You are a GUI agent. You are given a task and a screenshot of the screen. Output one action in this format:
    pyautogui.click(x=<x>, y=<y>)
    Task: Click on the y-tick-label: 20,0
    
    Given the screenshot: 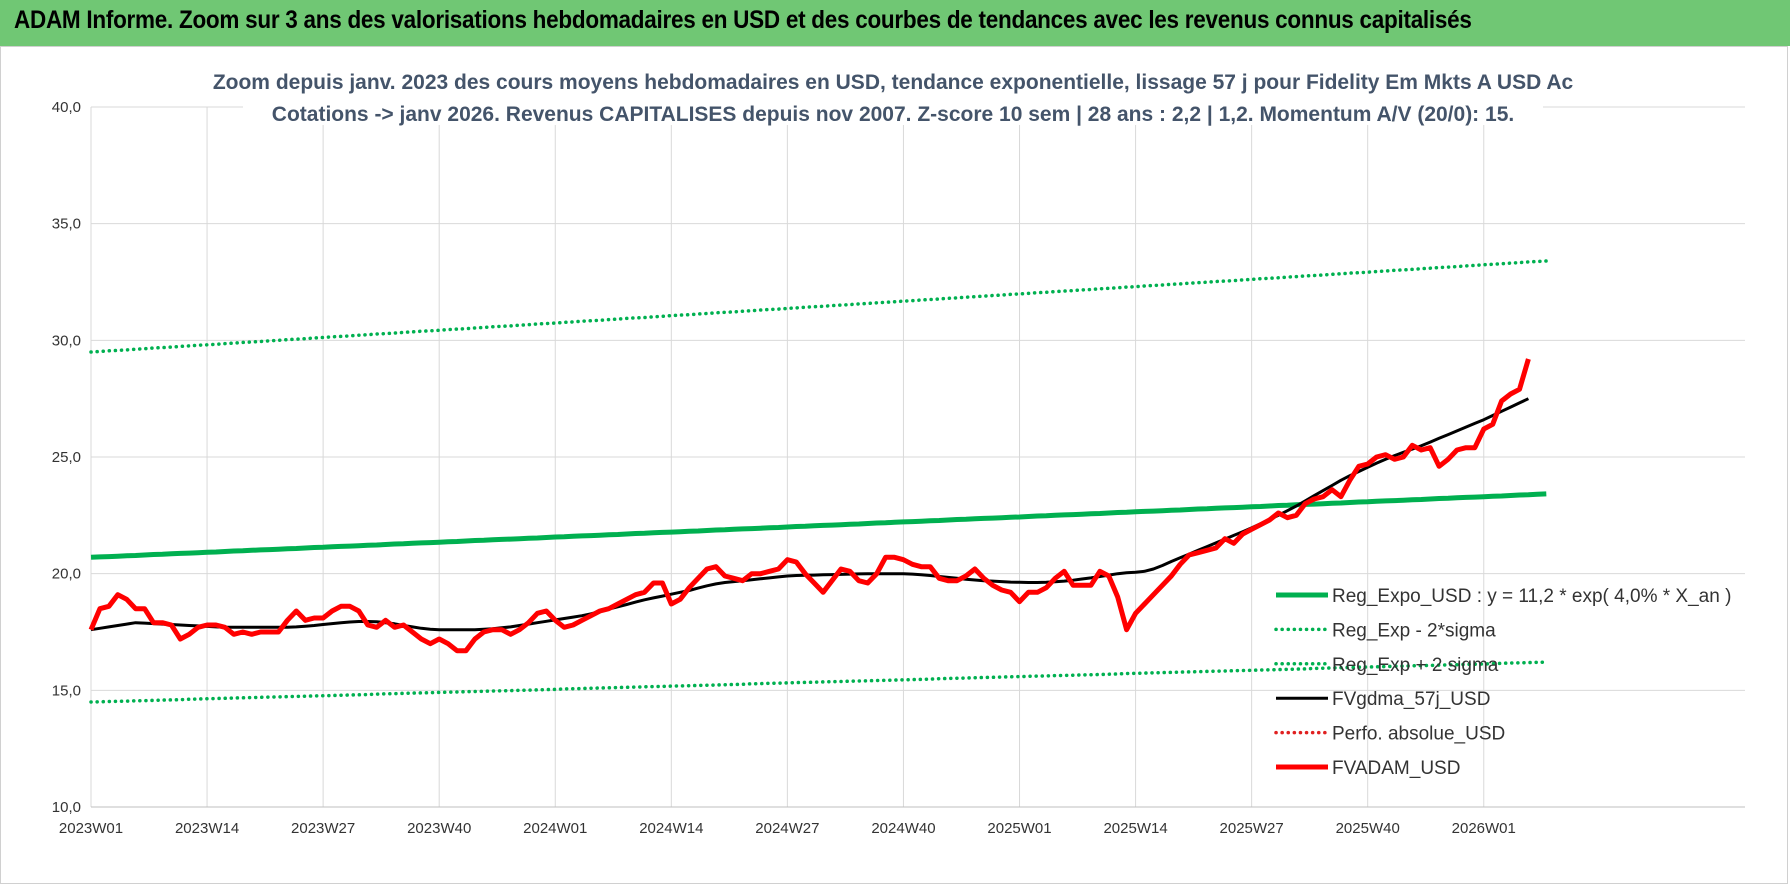 What is the action you would take?
    pyautogui.click(x=66, y=574)
    